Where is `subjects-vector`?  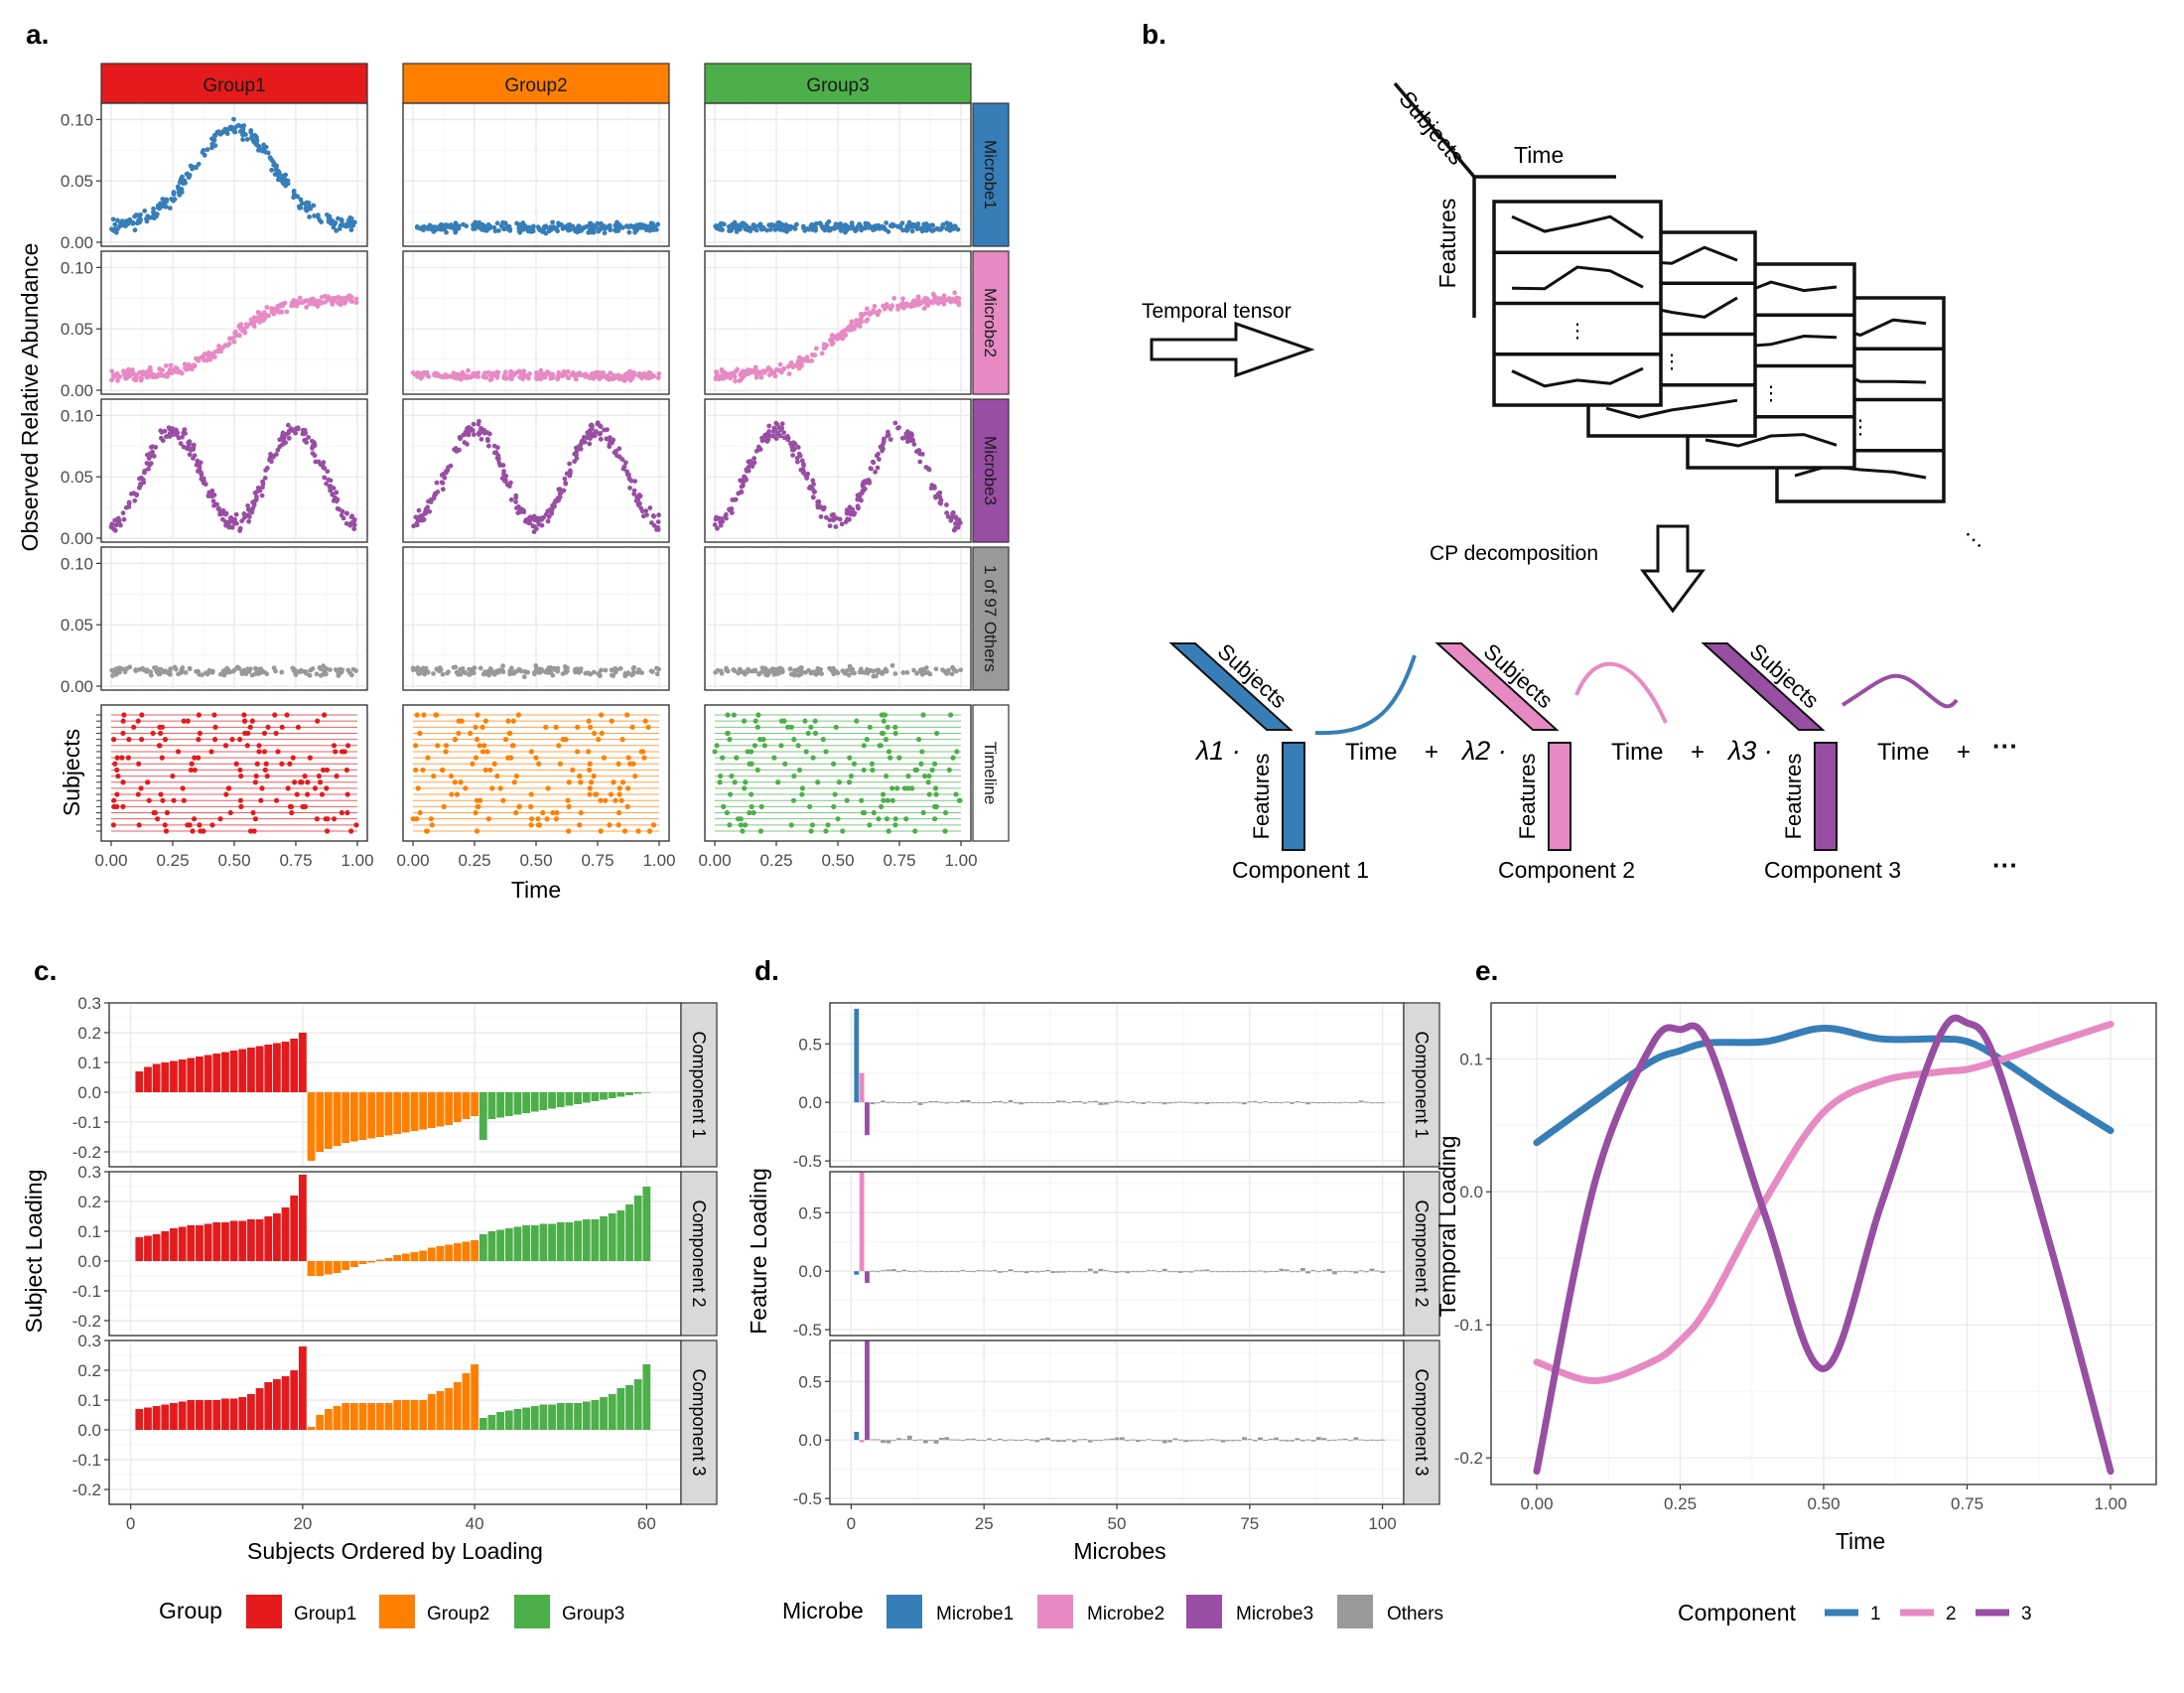 subjects-vector is located at coordinates (1763, 686).